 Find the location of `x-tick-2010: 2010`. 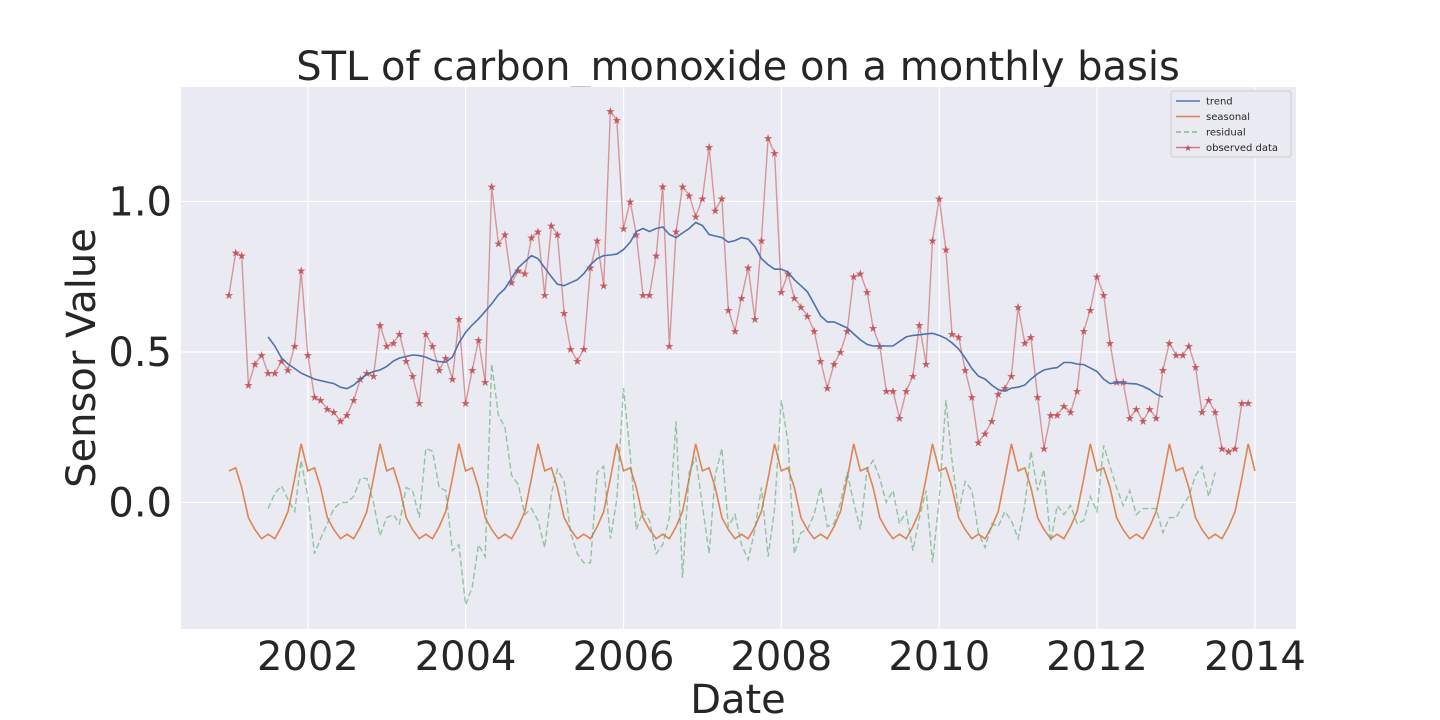

x-tick-2010: 2010 is located at coordinates (939, 657).